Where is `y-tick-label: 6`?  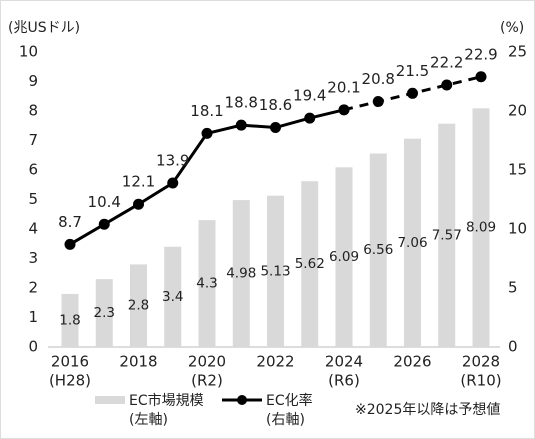
y-tick-label: 6 is located at coordinates (33, 170).